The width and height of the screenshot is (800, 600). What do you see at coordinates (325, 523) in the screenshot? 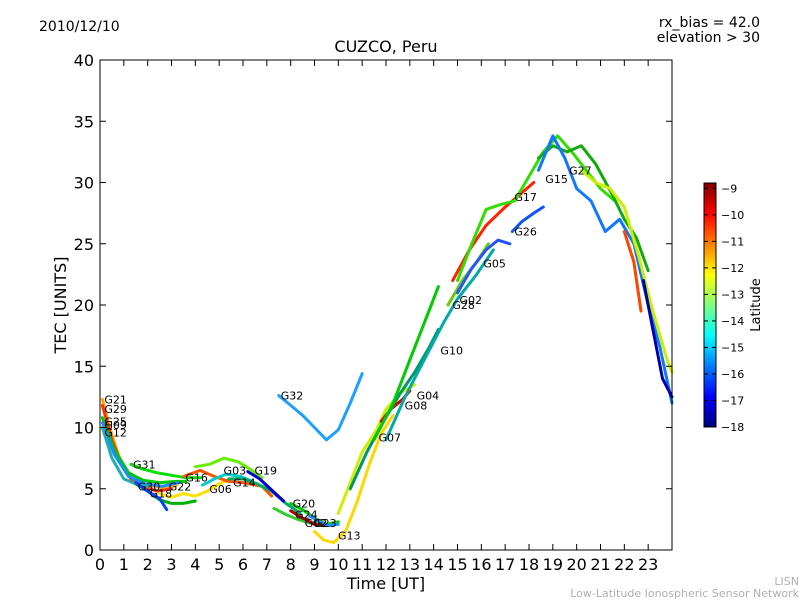
I see `sat-label-g23: G23` at bounding box center [325, 523].